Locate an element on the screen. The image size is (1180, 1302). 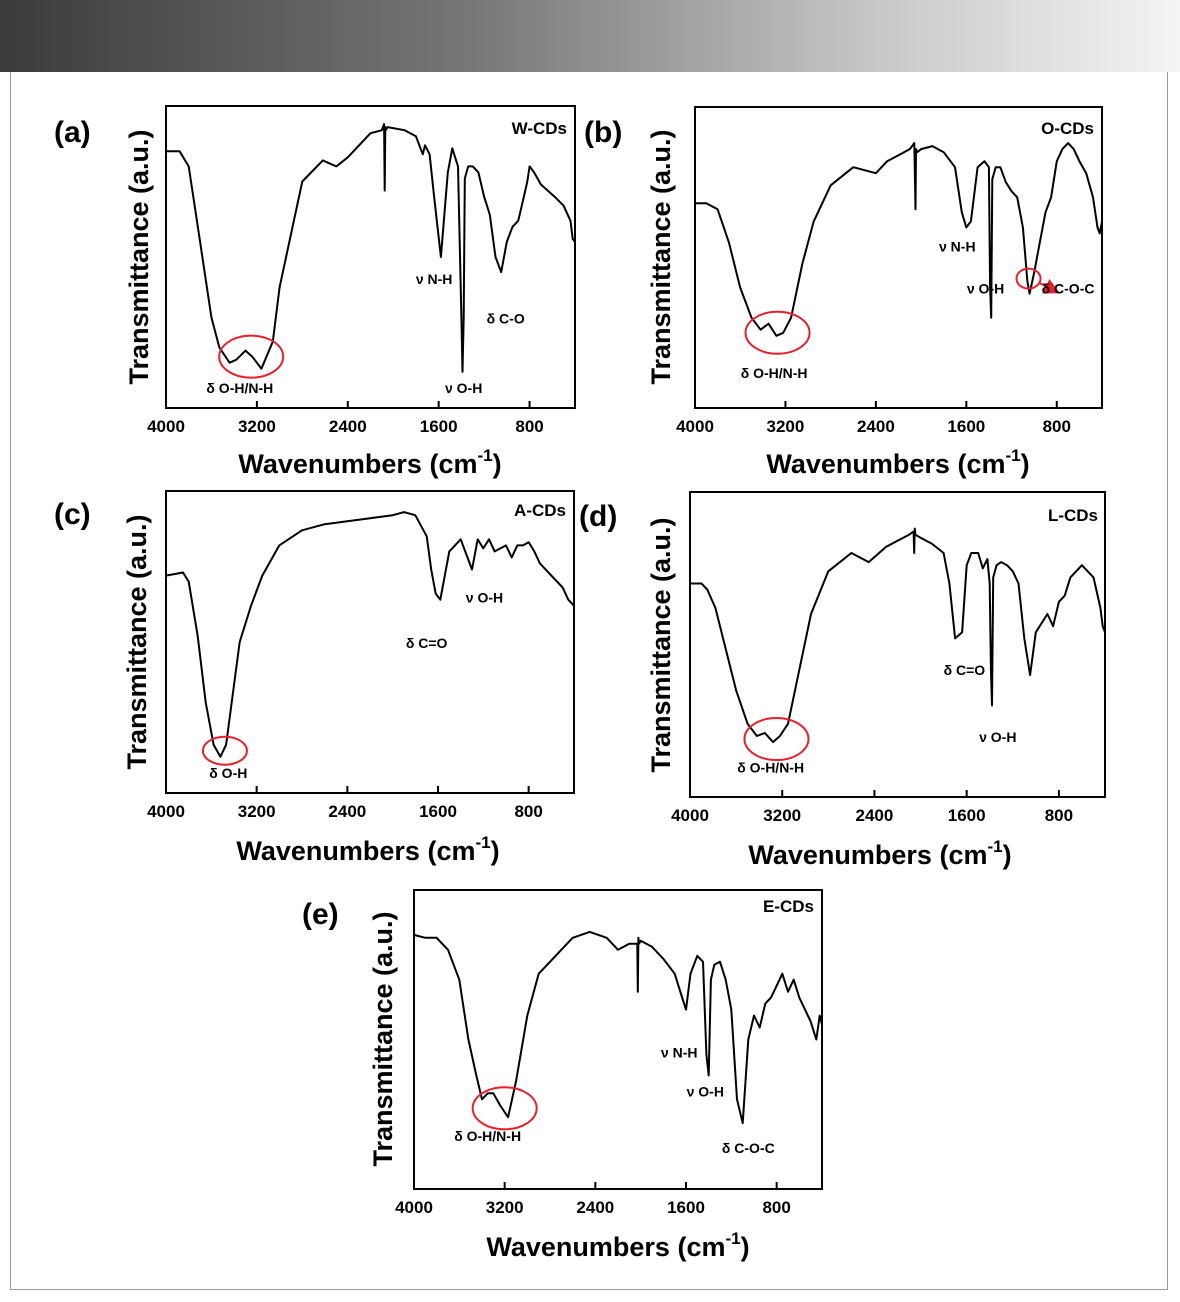
spectrum-line-e-cds is located at coordinates (618, 1027).